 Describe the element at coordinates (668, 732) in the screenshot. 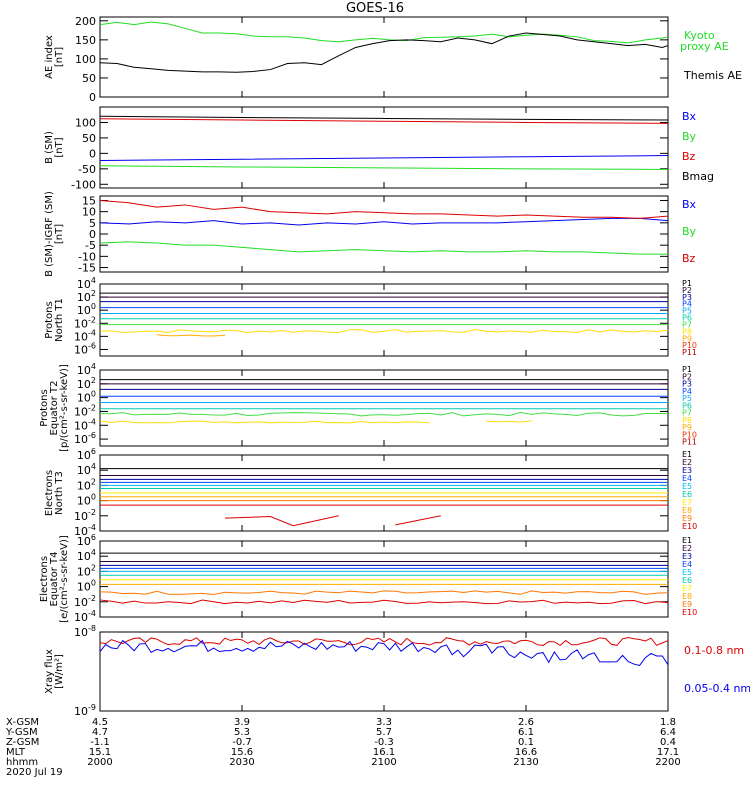

I see `ephemeris-value: 6.4` at that location.